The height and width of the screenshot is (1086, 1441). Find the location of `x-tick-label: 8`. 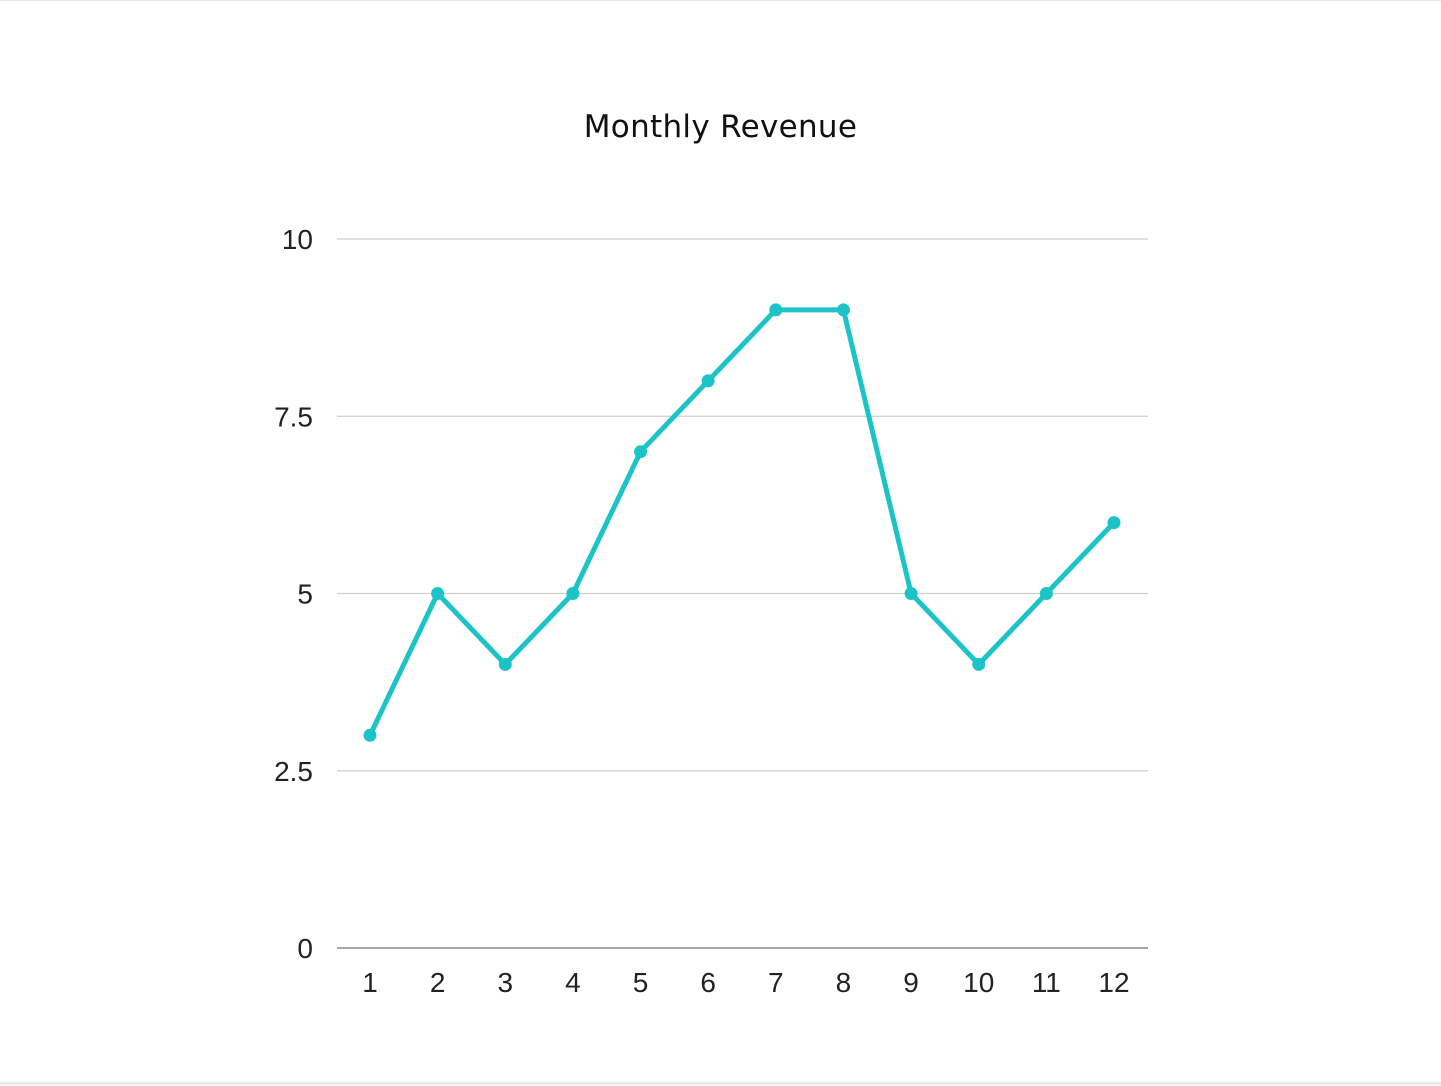

x-tick-label: 8 is located at coordinates (844, 982).